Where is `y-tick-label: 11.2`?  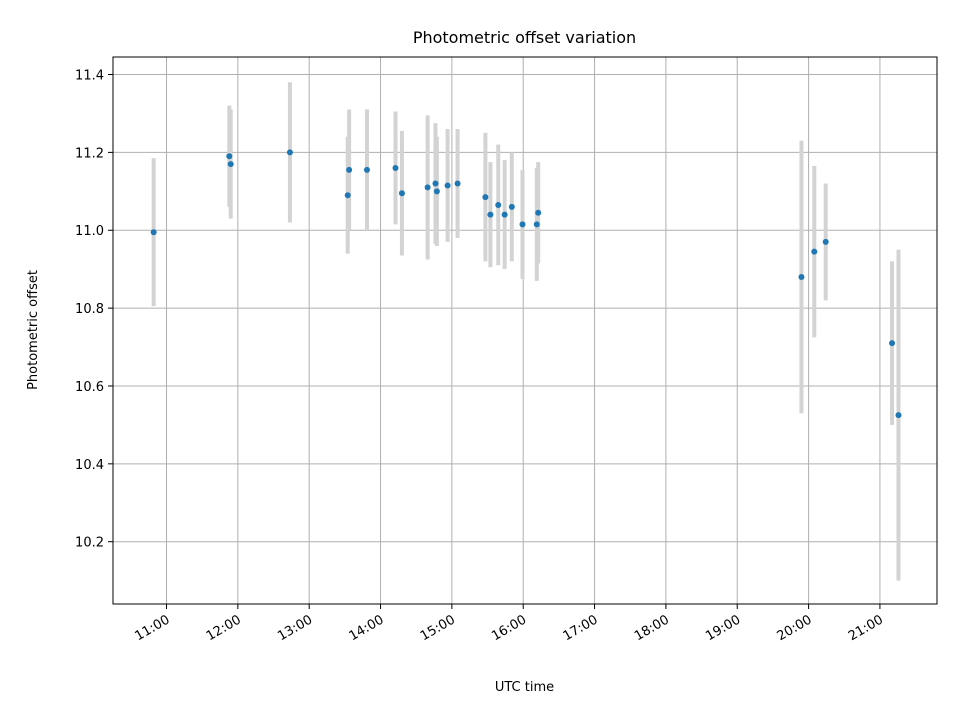 y-tick-label: 11.2 is located at coordinates (89, 153).